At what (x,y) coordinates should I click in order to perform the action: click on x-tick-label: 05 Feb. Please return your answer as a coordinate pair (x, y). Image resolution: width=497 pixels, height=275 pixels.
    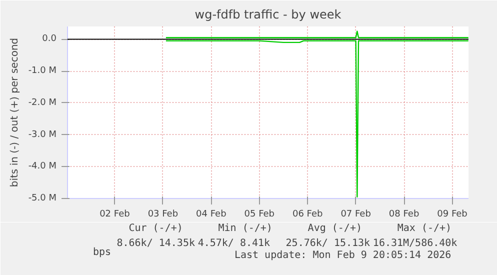
    Looking at the image, I should click on (259, 215).